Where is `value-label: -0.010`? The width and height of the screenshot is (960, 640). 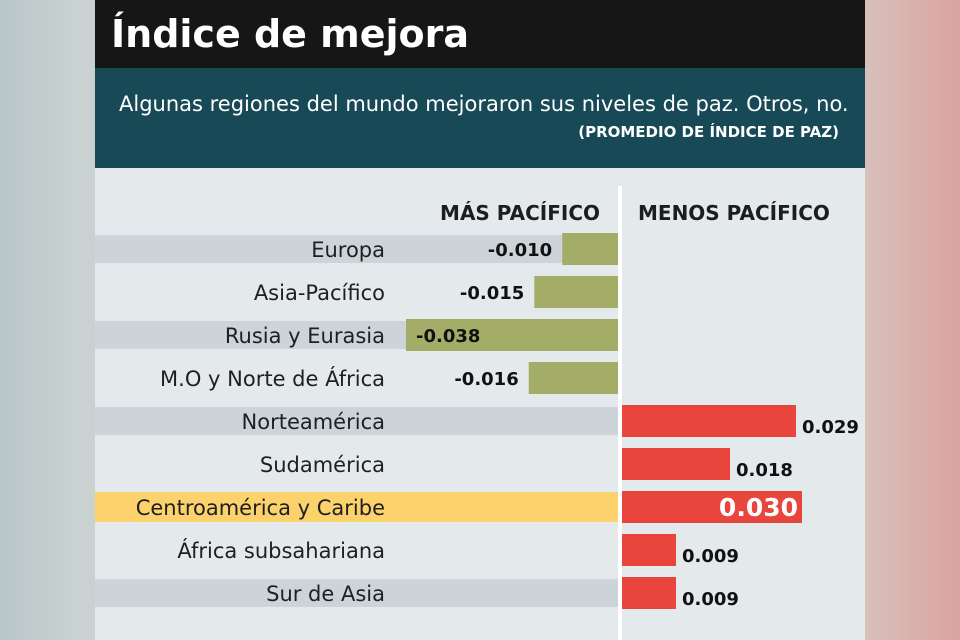
value-label: -0.010 is located at coordinates (520, 250).